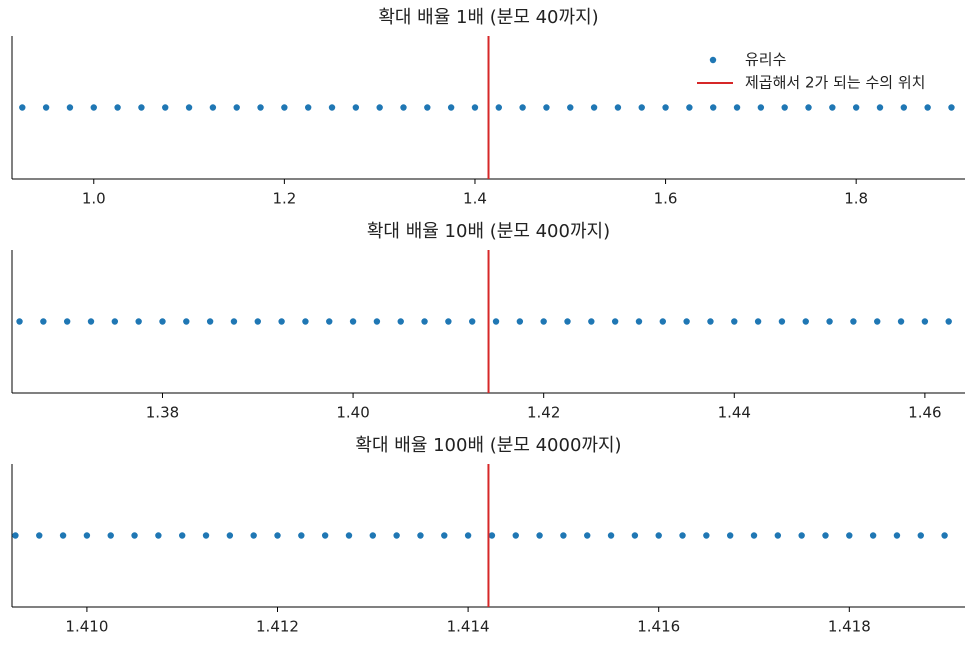  I want to click on x-tick-label: 1.44, so click(734, 413).